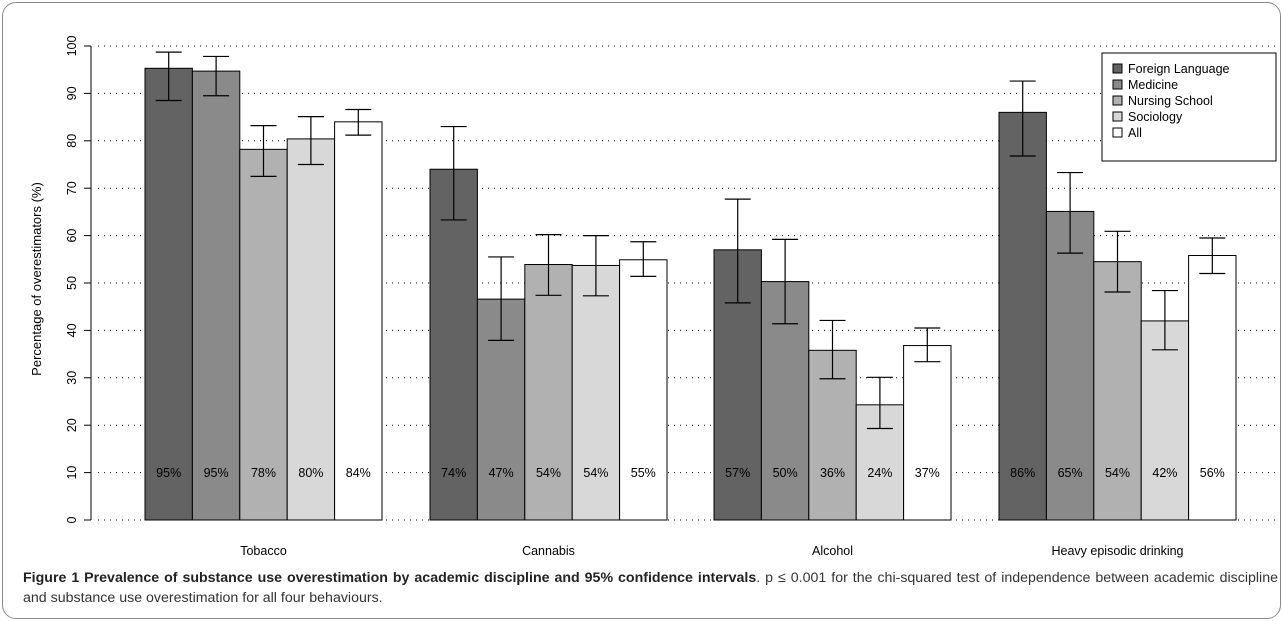 The image size is (1283, 621). What do you see at coordinates (927, 473) in the screenshot?
I see `data-label: 37%` at bounding box center [927, 473].